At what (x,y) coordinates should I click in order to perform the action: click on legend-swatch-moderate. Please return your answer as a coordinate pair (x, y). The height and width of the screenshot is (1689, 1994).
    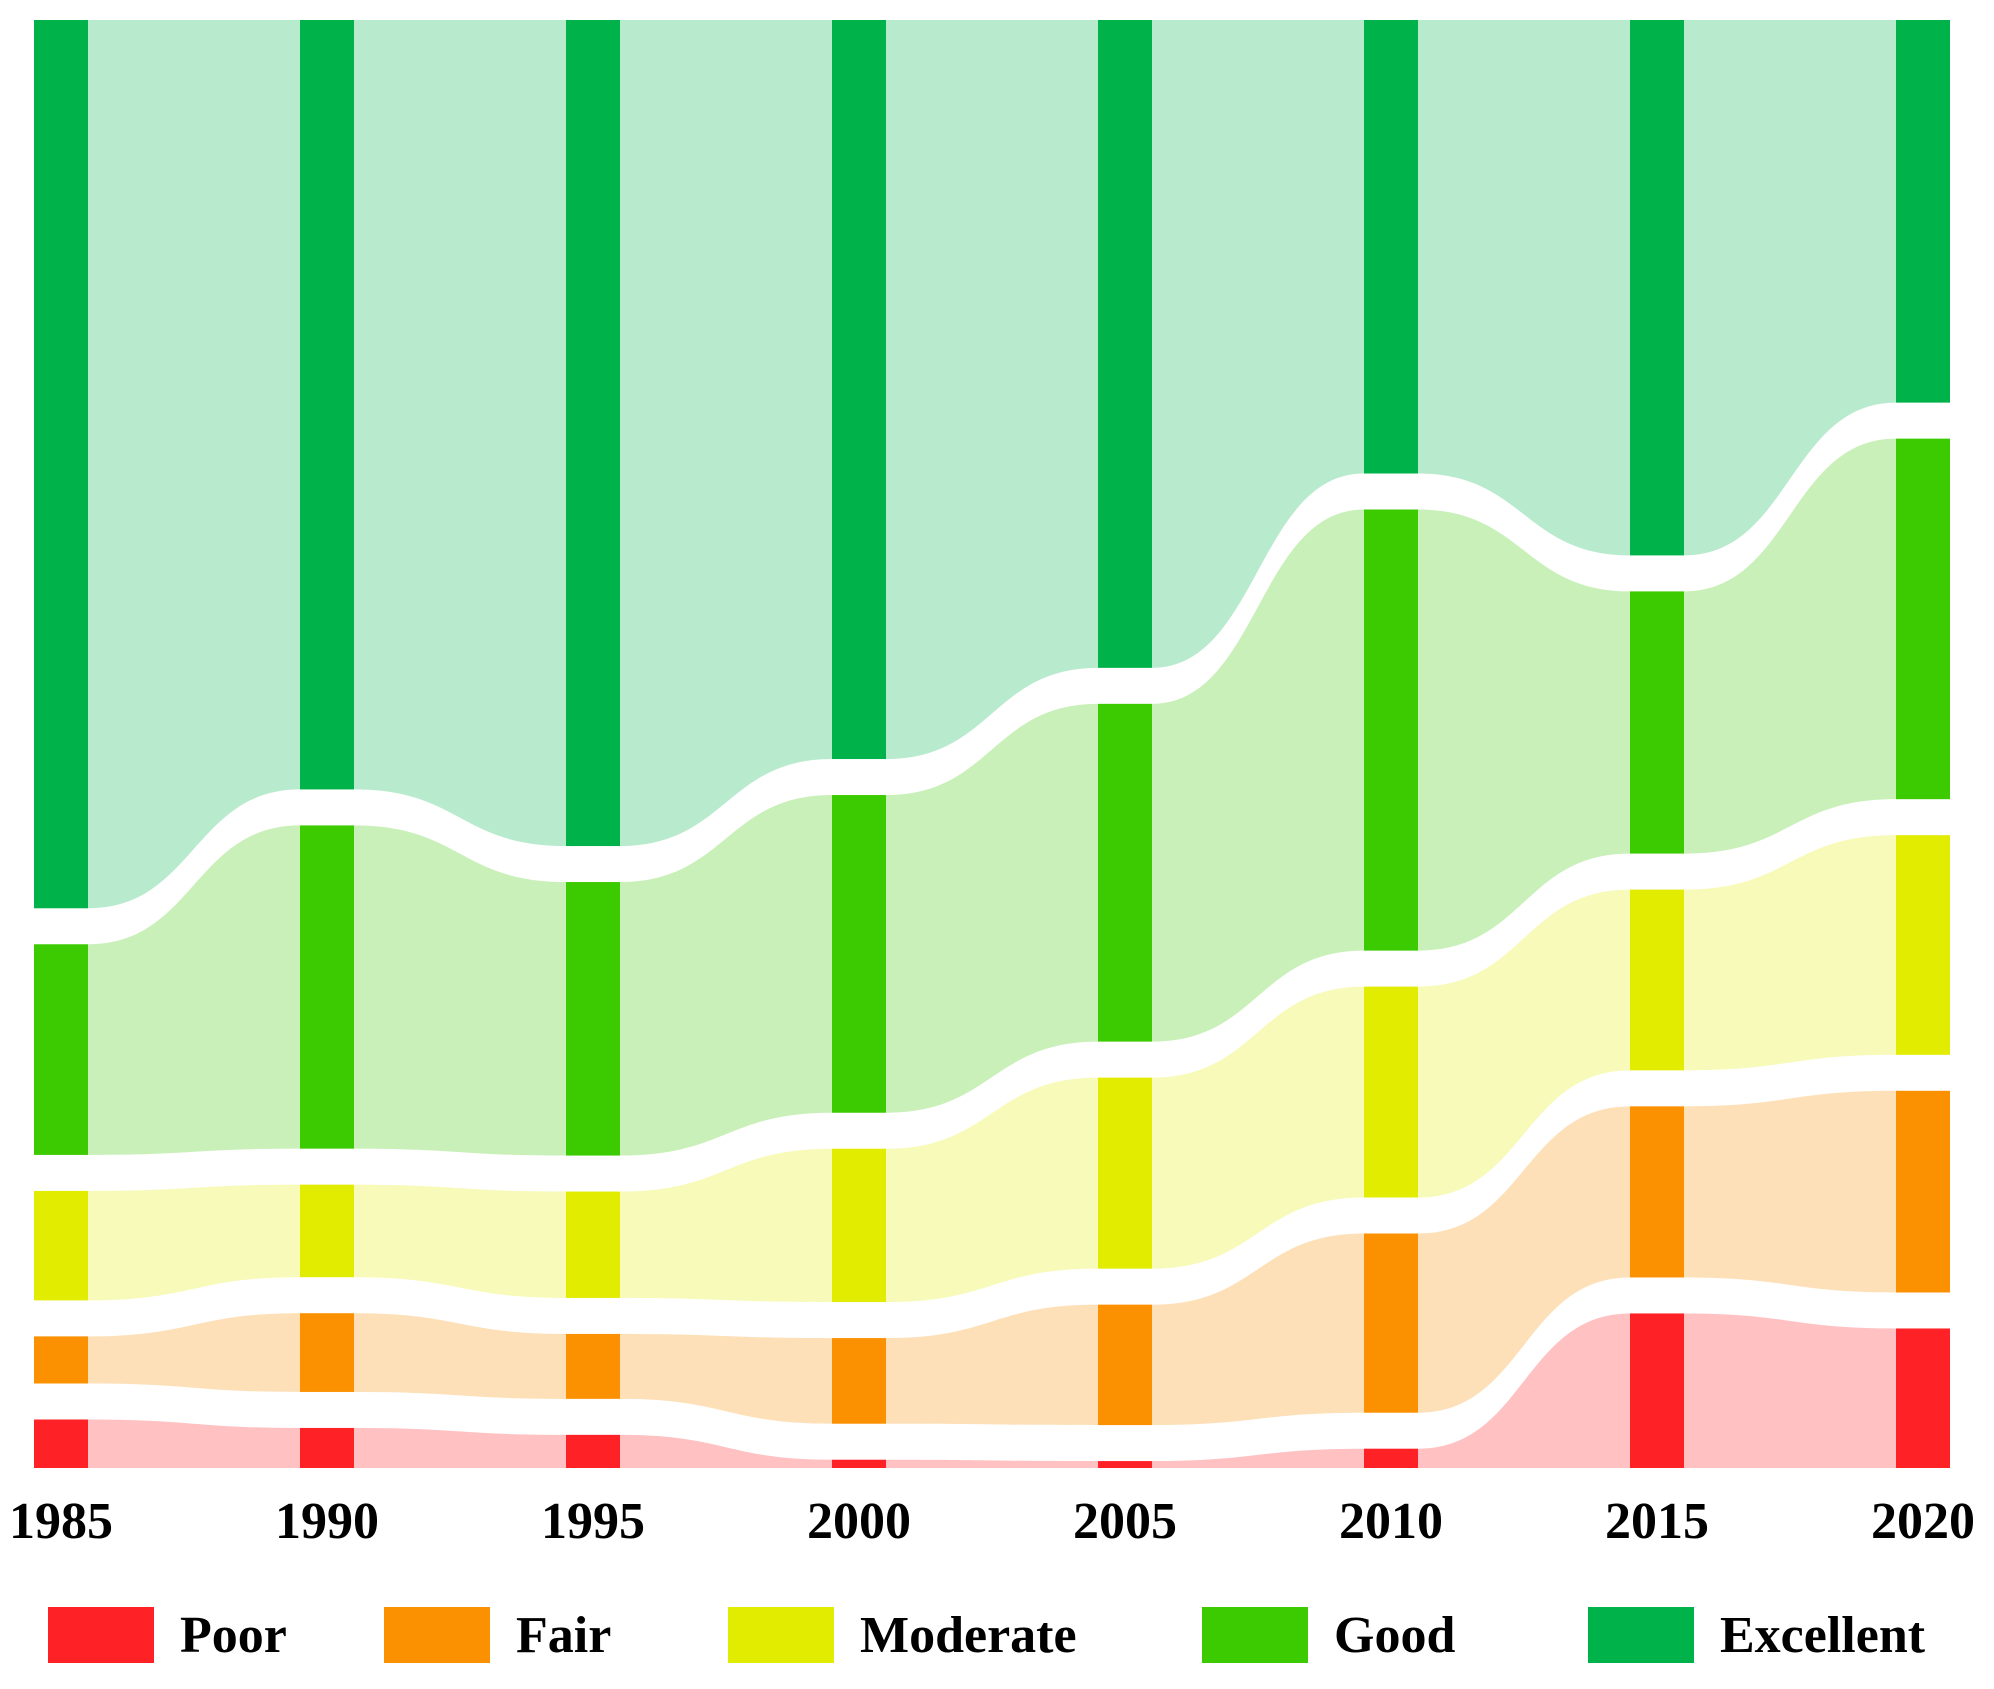
    Looking at the image, I should click on (781, 1635).